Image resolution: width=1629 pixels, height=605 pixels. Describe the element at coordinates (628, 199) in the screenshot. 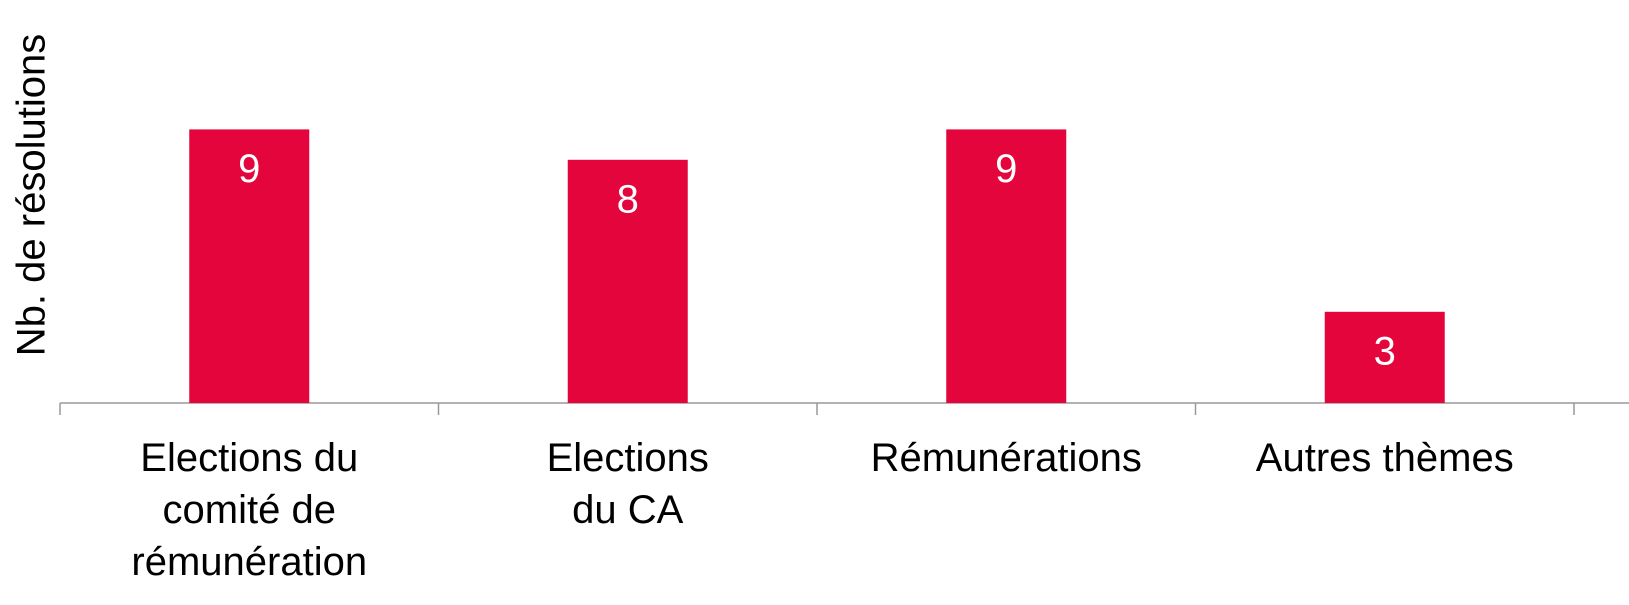

I see `value-label: 8` at that location.